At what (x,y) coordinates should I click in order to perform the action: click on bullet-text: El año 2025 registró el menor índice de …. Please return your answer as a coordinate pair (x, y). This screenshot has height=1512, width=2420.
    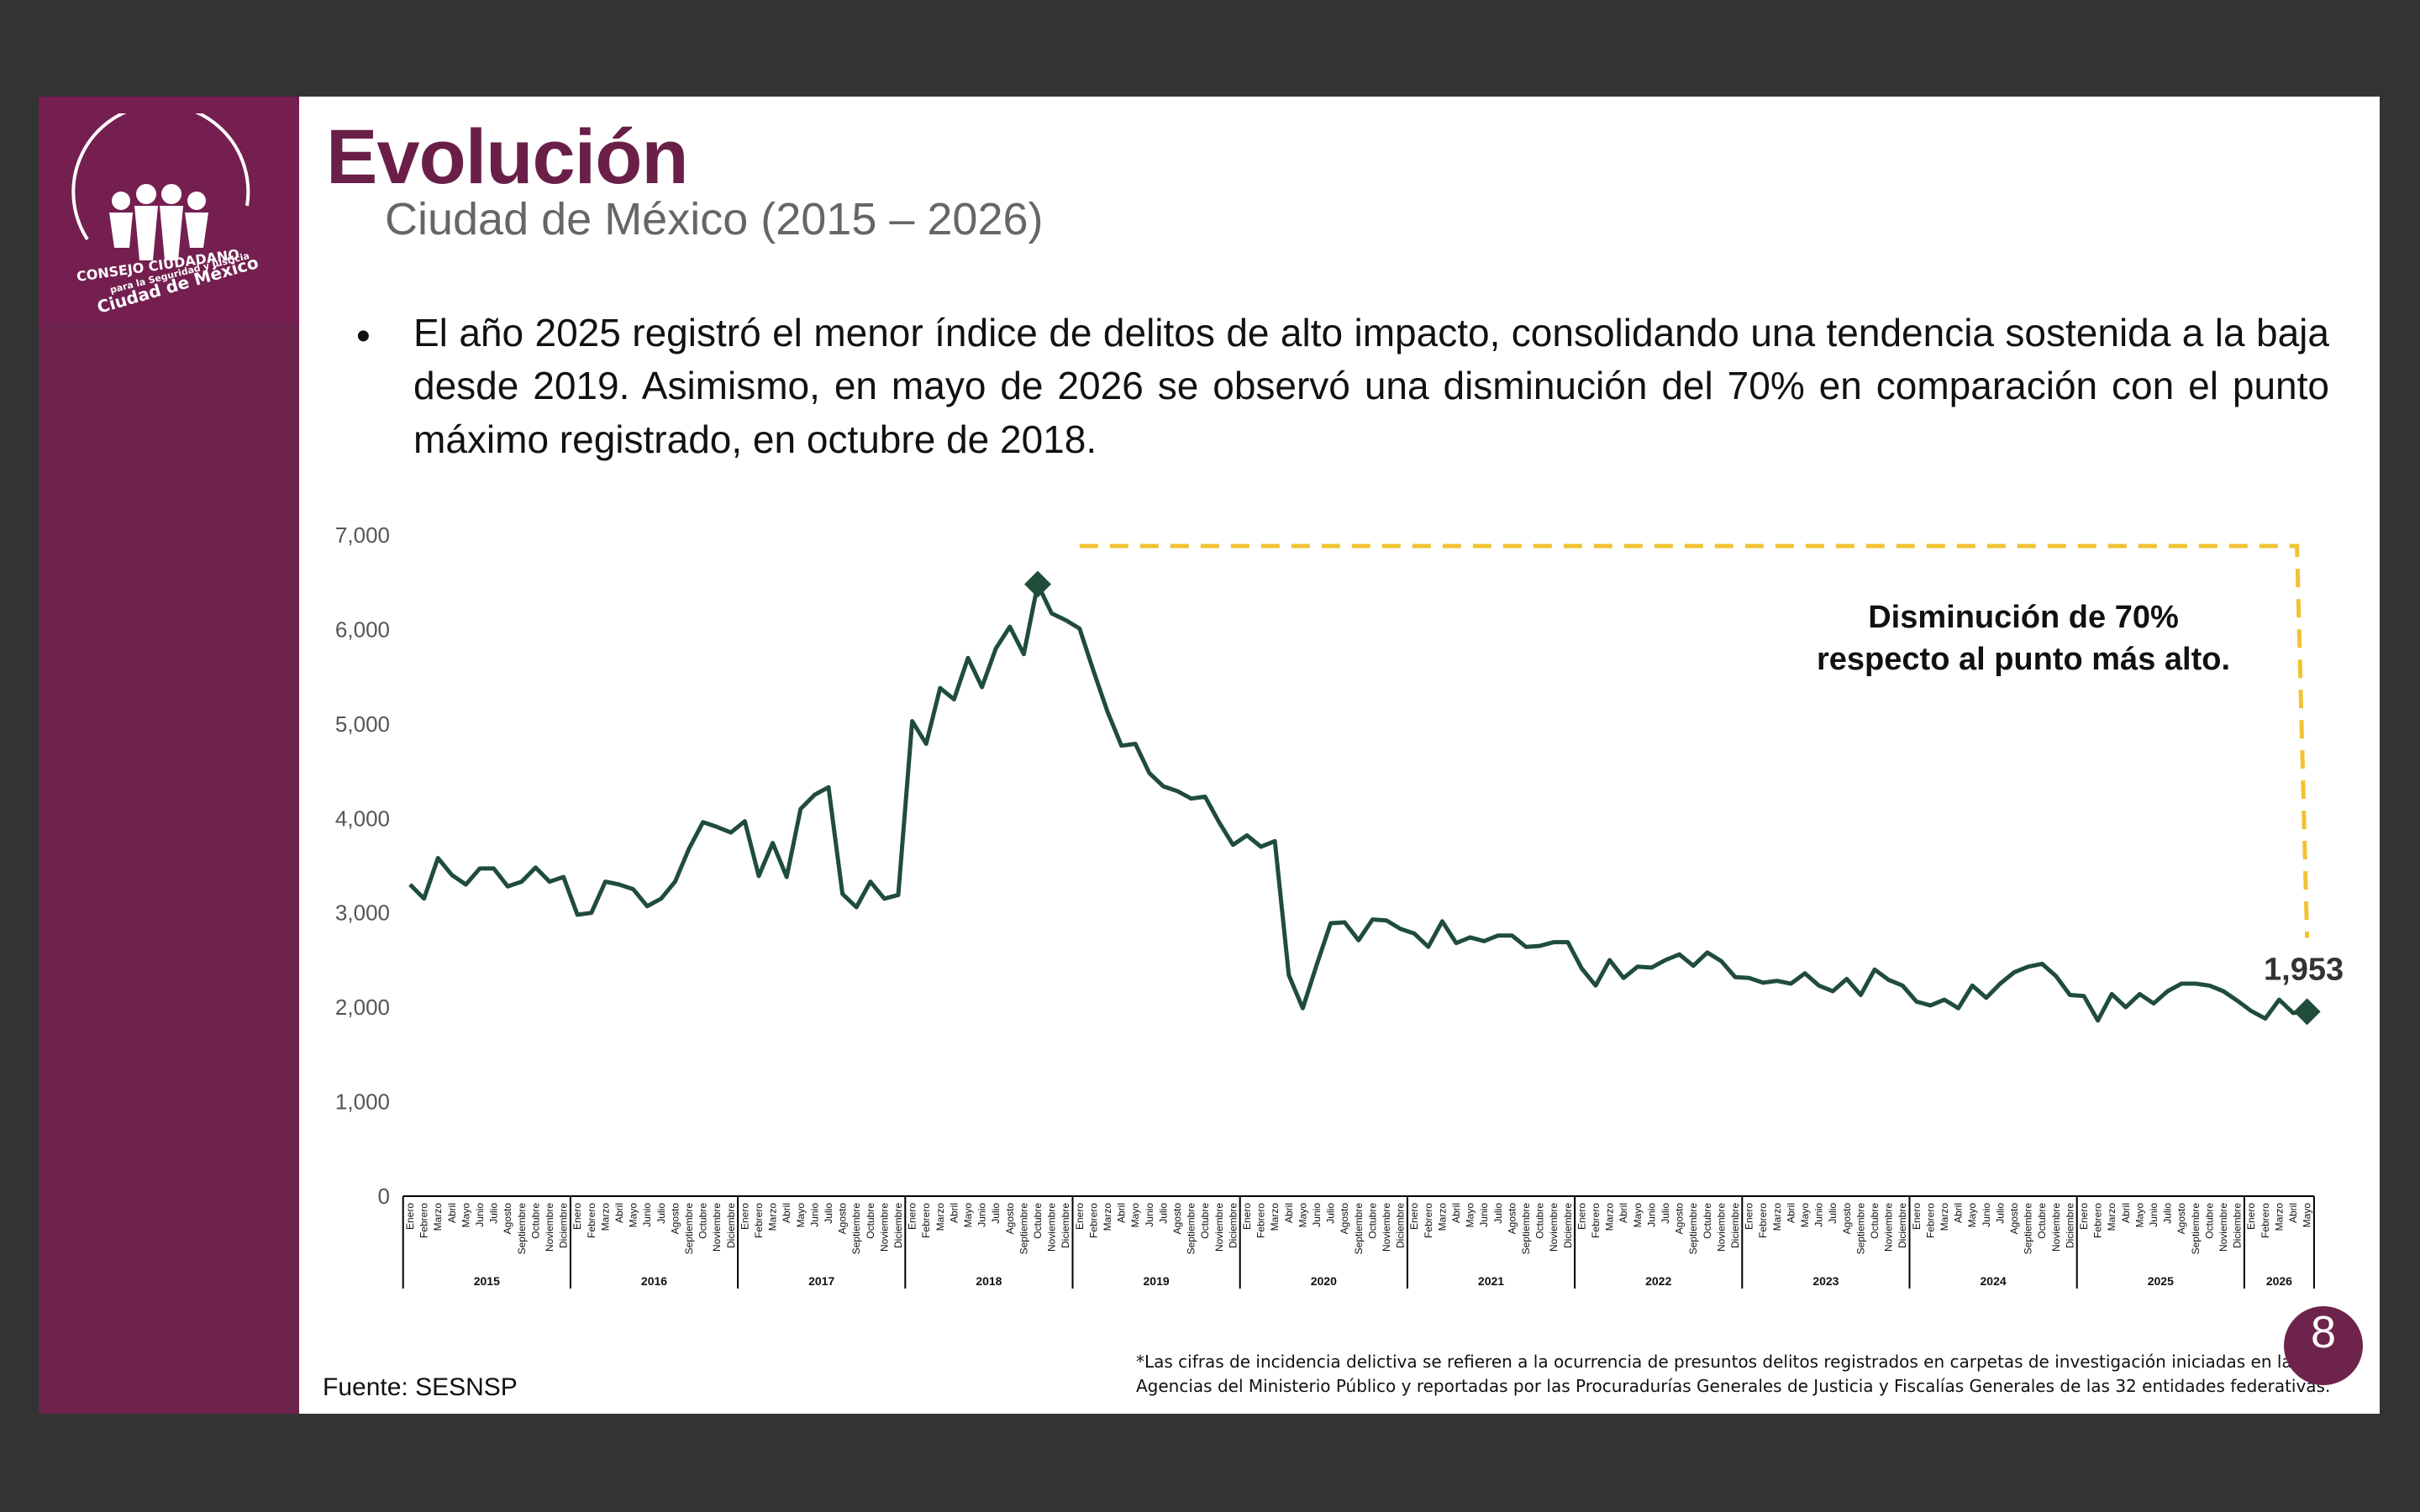
    Looking at the image, I should click on (1371, 386).